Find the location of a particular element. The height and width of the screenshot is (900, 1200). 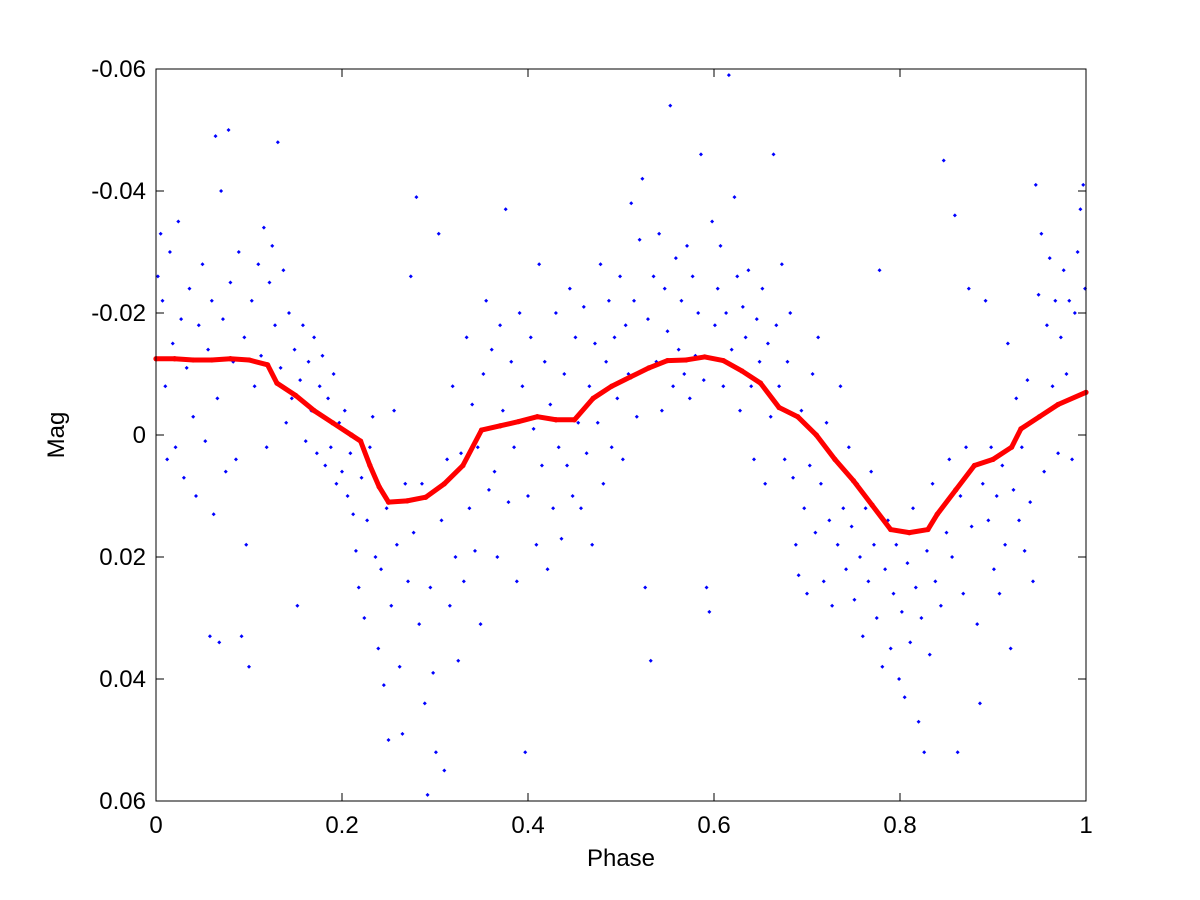

y-tick-label: 0.02 is located at coordinates (122, 557).